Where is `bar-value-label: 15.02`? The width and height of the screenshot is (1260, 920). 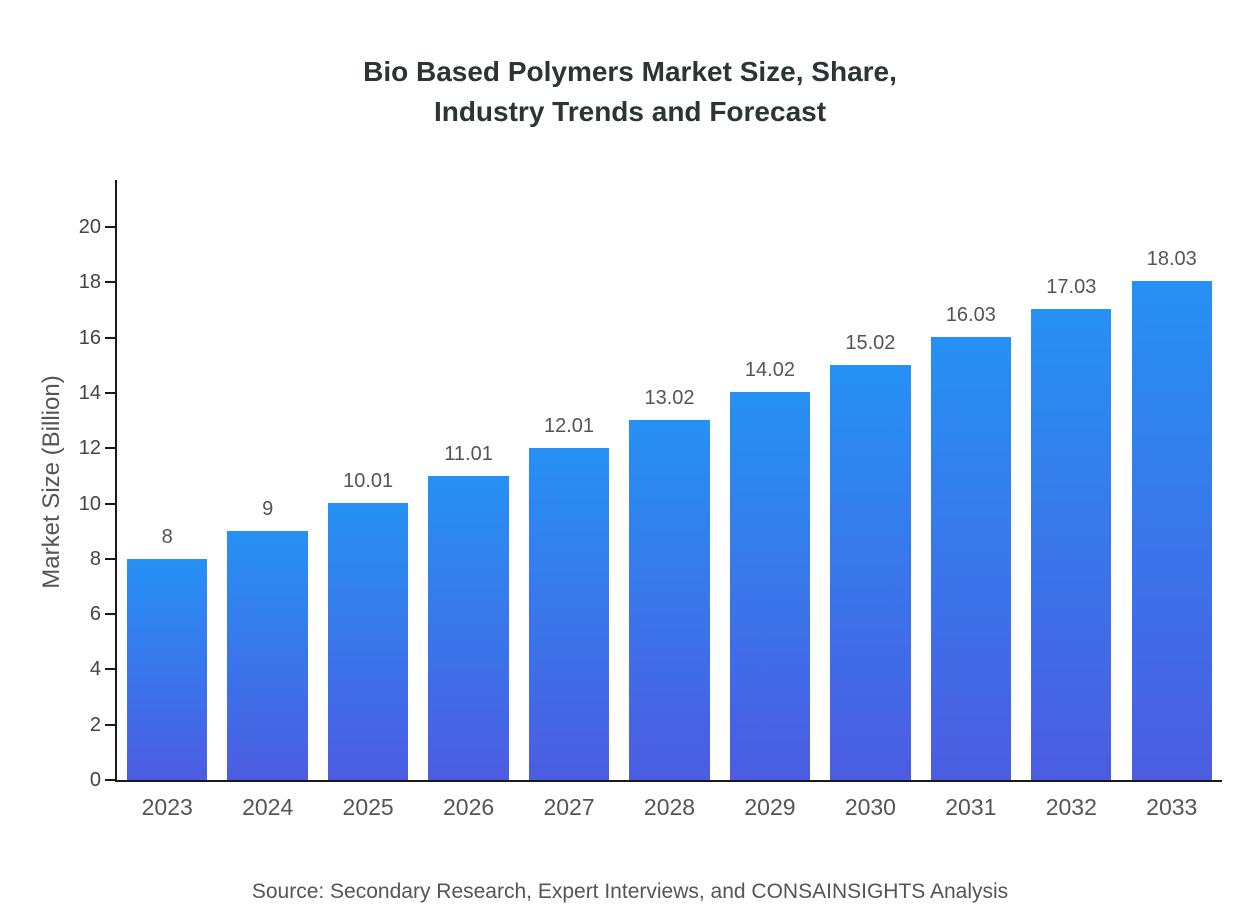 bar-value-label: 15.02 is located at coordinates (870, 342).